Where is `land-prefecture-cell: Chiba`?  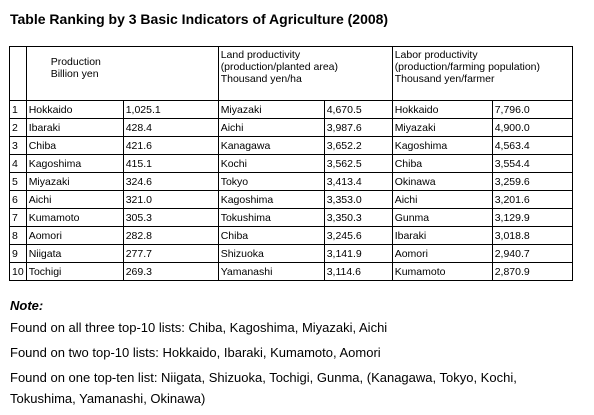 land-prefecture-cell: Chiba is located at coordinates (271, 235).